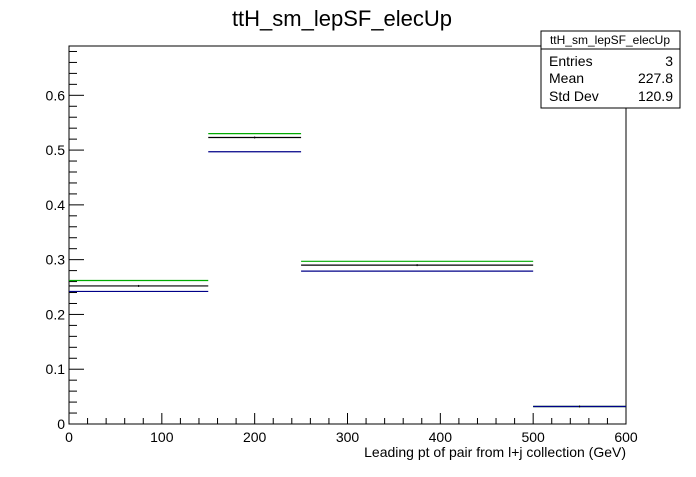 The image size is (696, 477). What do you see at coordinates (56, 260) in the screenshot?
I see `y-tick-label: 0.3` at bounding box center [56, 260].